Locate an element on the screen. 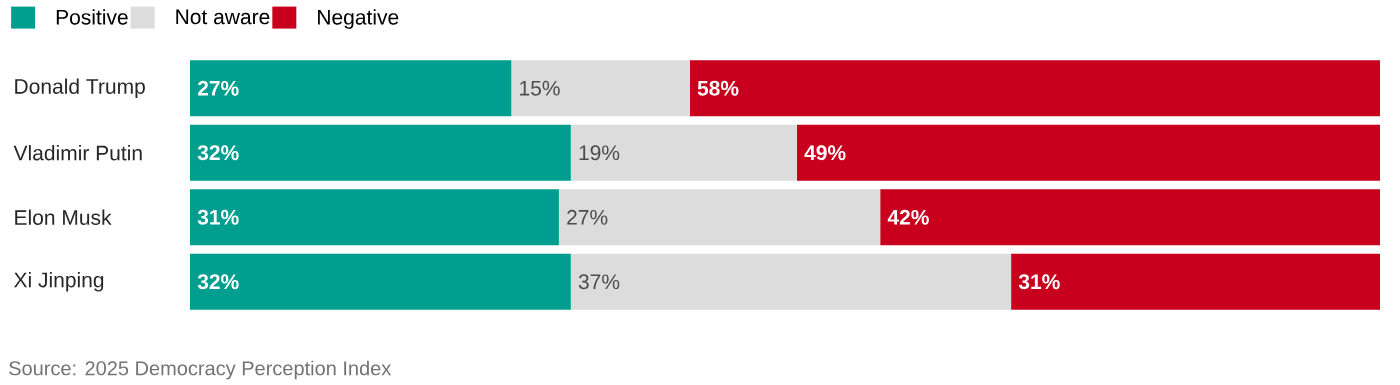  source-note: Source: 2025 Democracy Perception Index is located at coordinates (200, 370).